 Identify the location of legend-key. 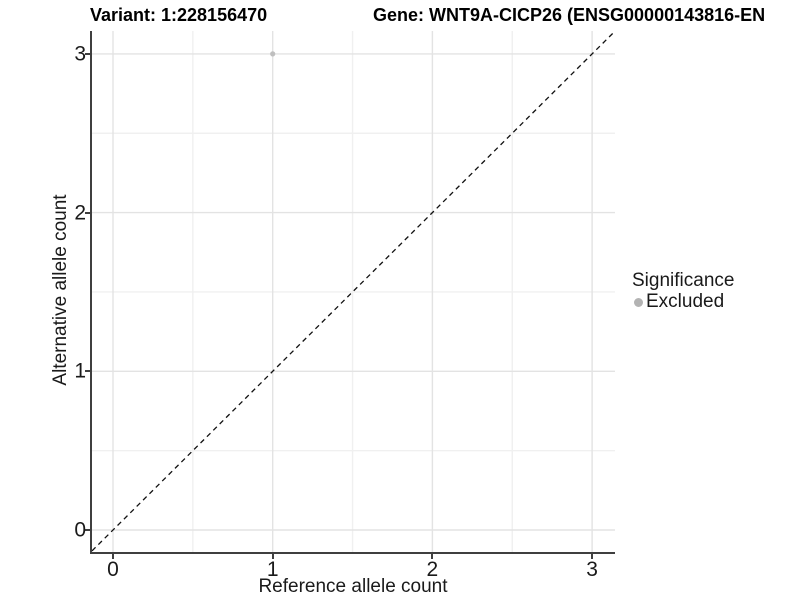
(638, 302).